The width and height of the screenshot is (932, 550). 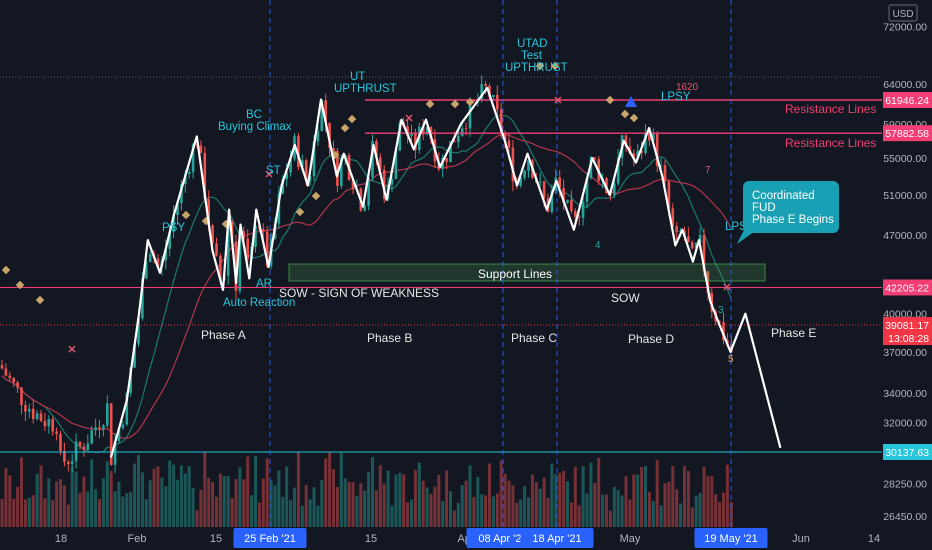 I want to click on price-tick-label: 34000.00, so click(x=905, y=394).